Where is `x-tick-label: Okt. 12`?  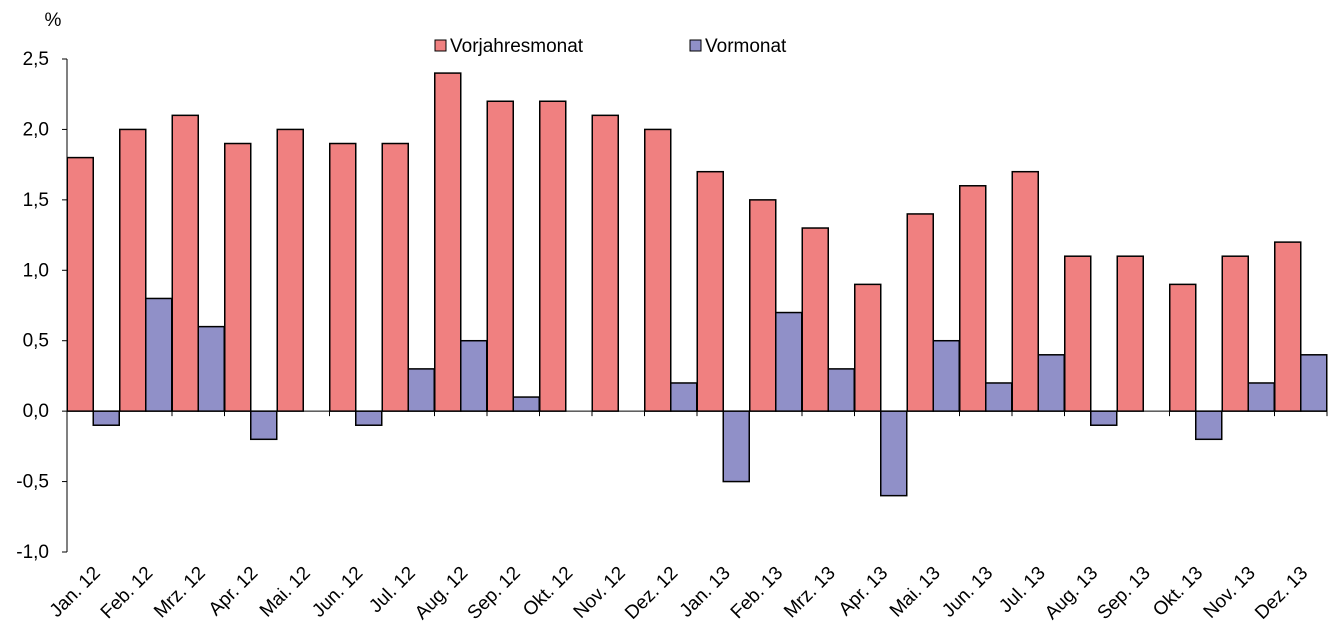 x-tick-label: Okt. 12 is located at coordinates (548, 592).